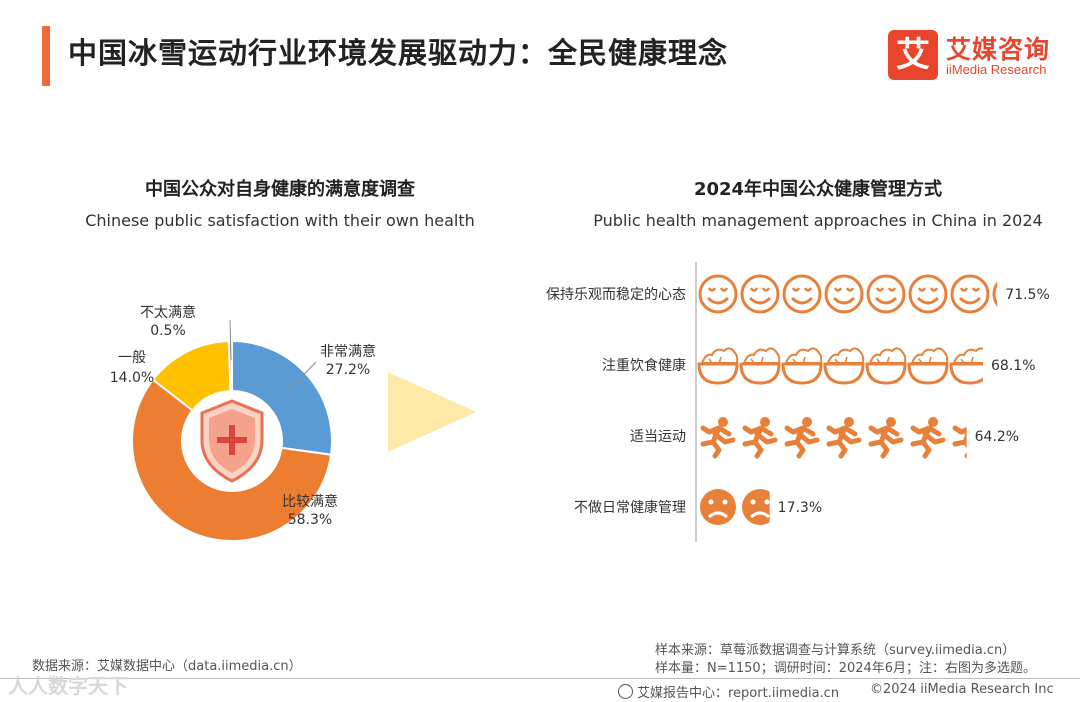 Image resolution: width=1080 pixels, height=702 pixels. What do you see at coordinates (913, 55) in the screenshot?
I see `logo-mark: 艾` at bounding box center [913, 55].